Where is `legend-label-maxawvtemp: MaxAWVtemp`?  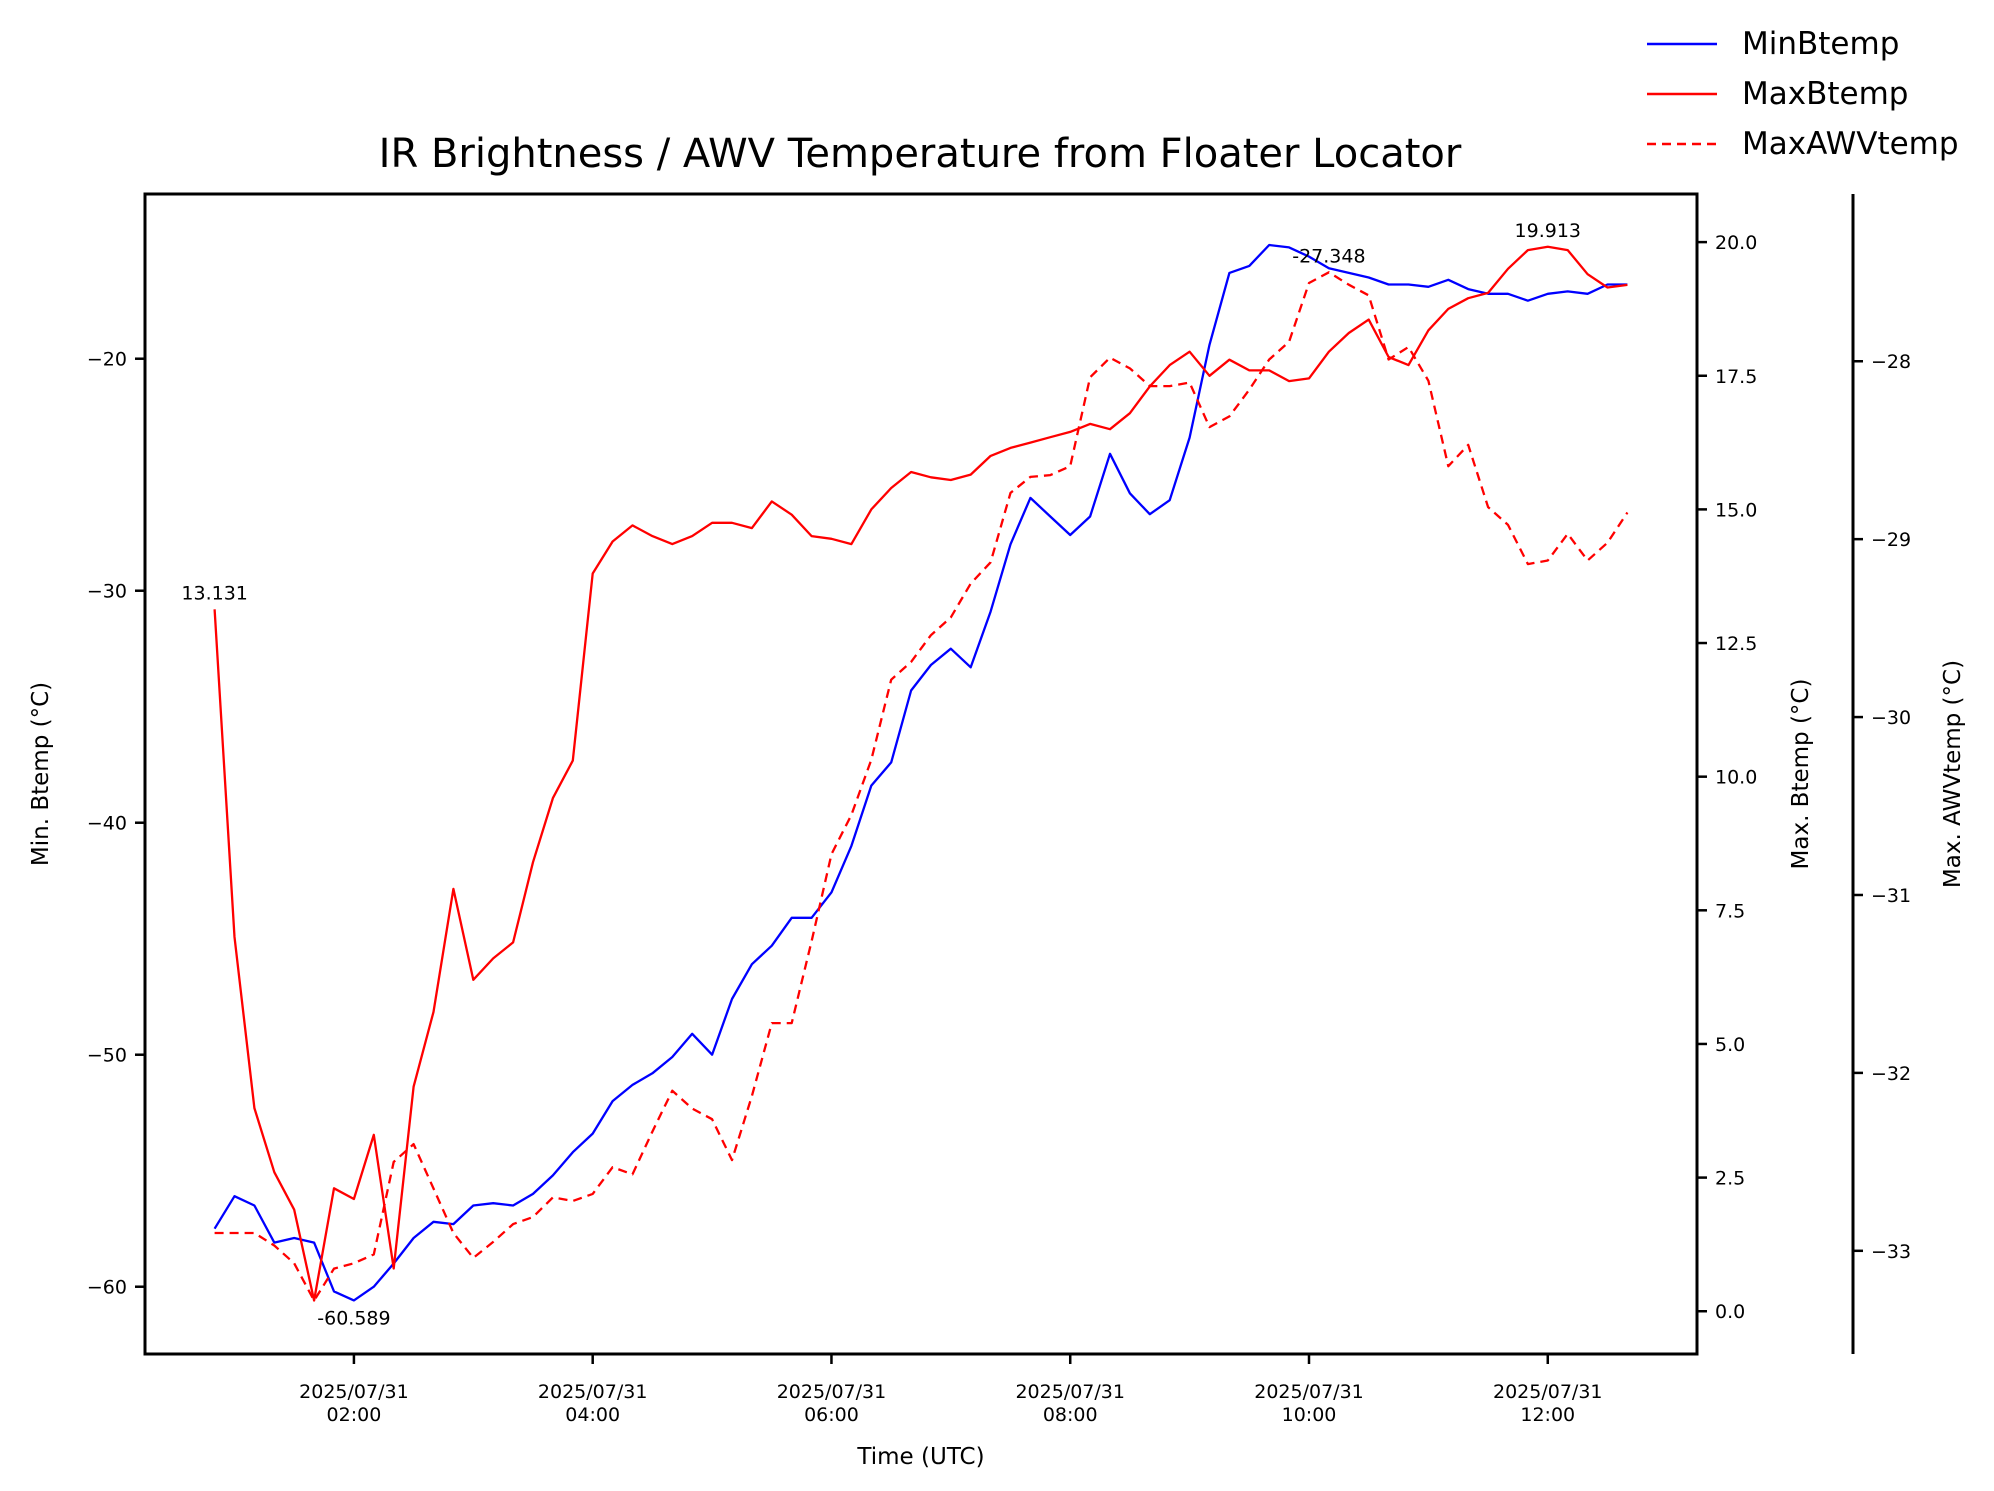
legend-label-maxawvtemp: MaxAWVtemp is located at coordinates (1850, 144).